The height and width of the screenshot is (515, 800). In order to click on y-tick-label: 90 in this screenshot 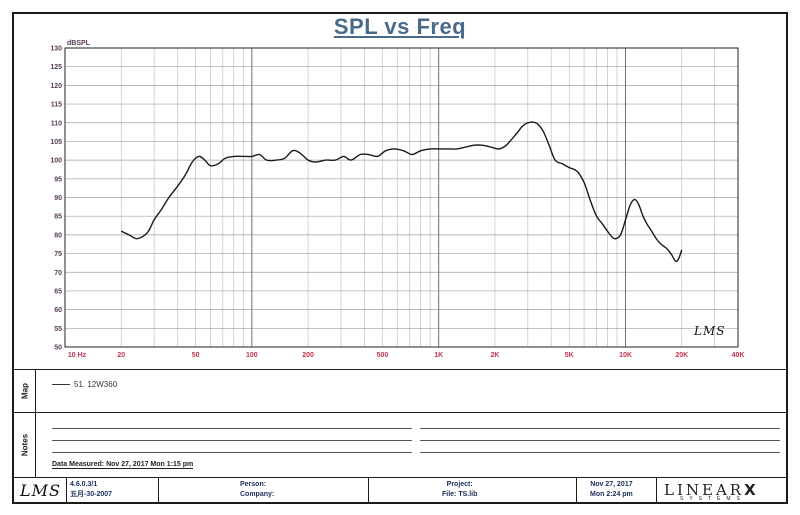, I will do `click(58, 198)`.